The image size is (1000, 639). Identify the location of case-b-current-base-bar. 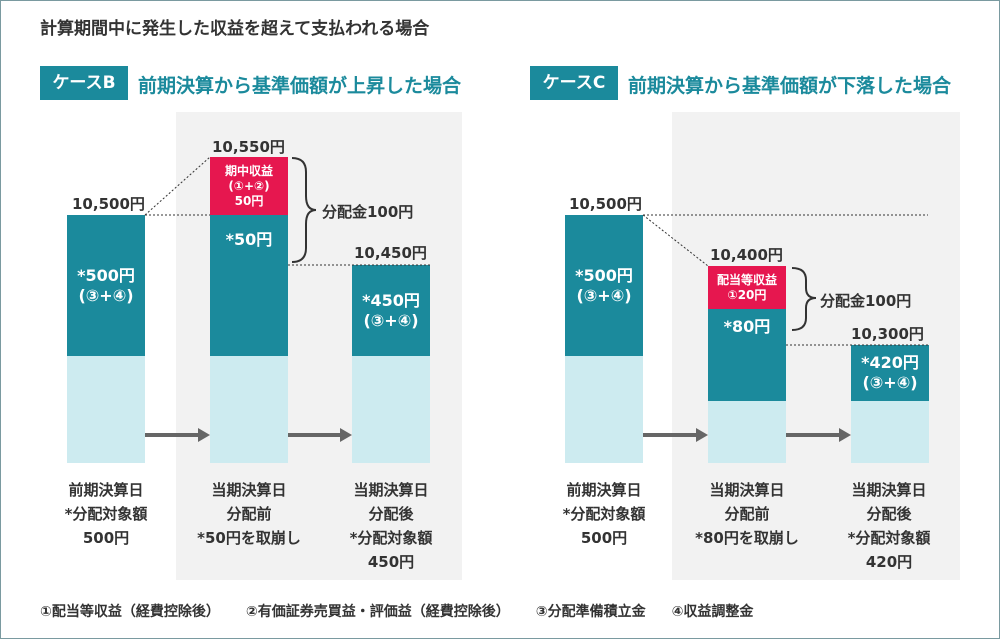
(249, 409).